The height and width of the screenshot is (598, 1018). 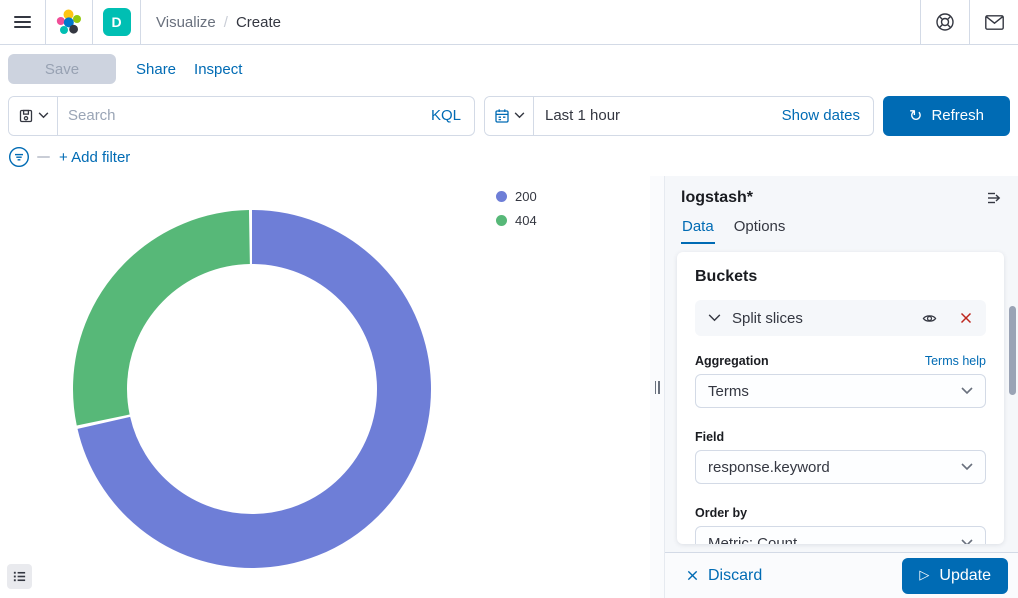 What do you see at coordinates (25, 115) in the screenshot?
I see `save-query-icon` at bounding box center [25, 115].